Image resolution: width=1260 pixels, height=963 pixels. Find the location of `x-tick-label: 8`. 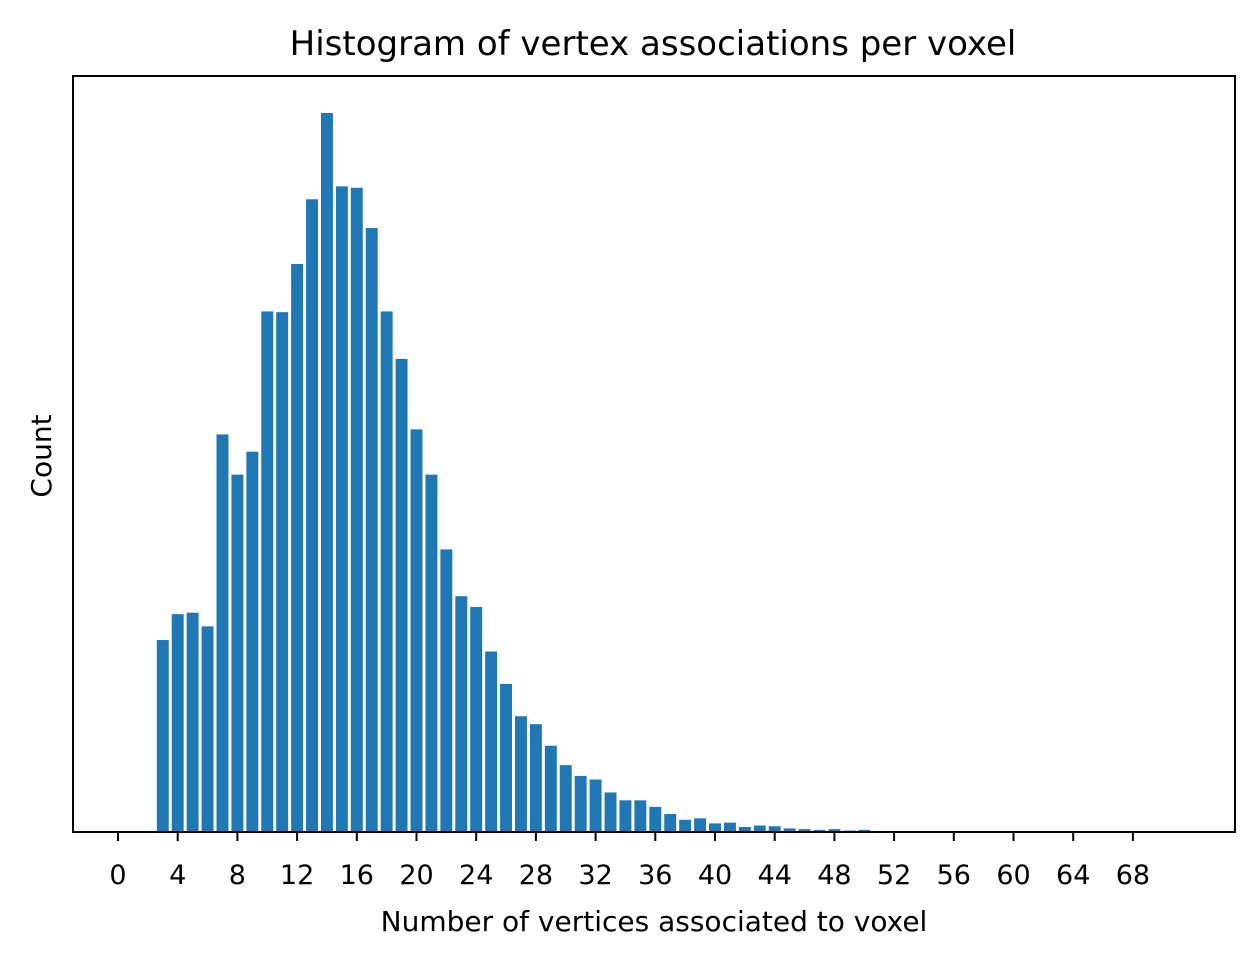

x-tick-label: 8 is located at coordinates (237, 875).